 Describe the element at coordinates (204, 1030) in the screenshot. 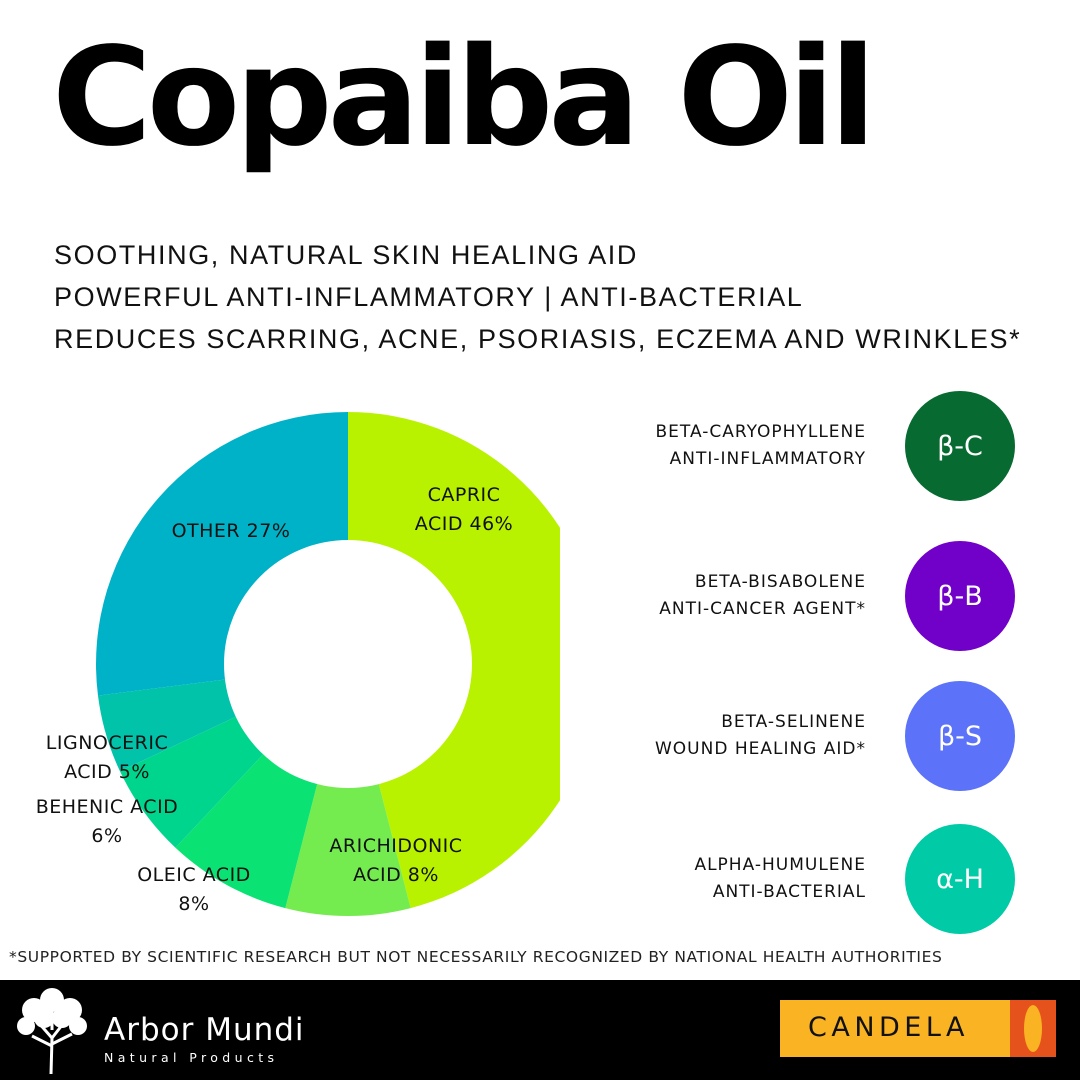

I see `brand-name: Arbor Mundi` at that location.